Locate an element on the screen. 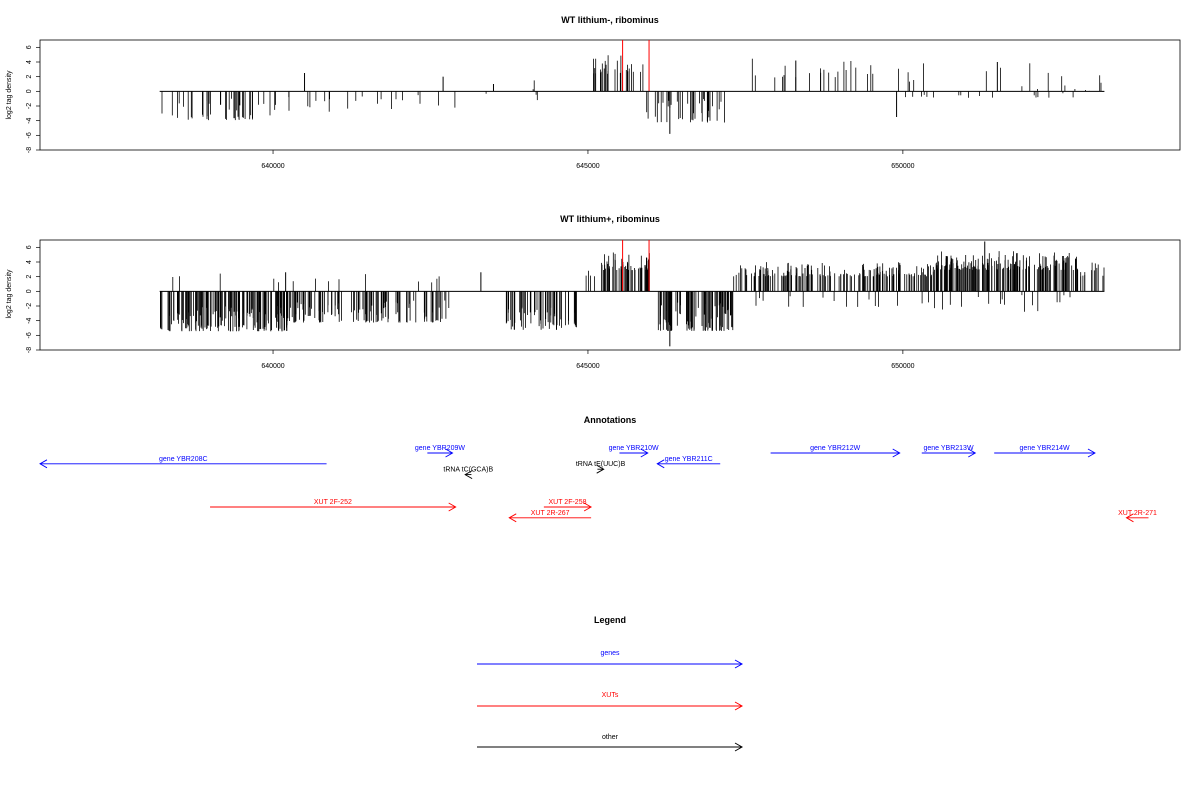 Image resolution: width=1200 pixels, height=800 pixels. feature-label: XUT 2R-271 is located at coordinates (1137, 513).